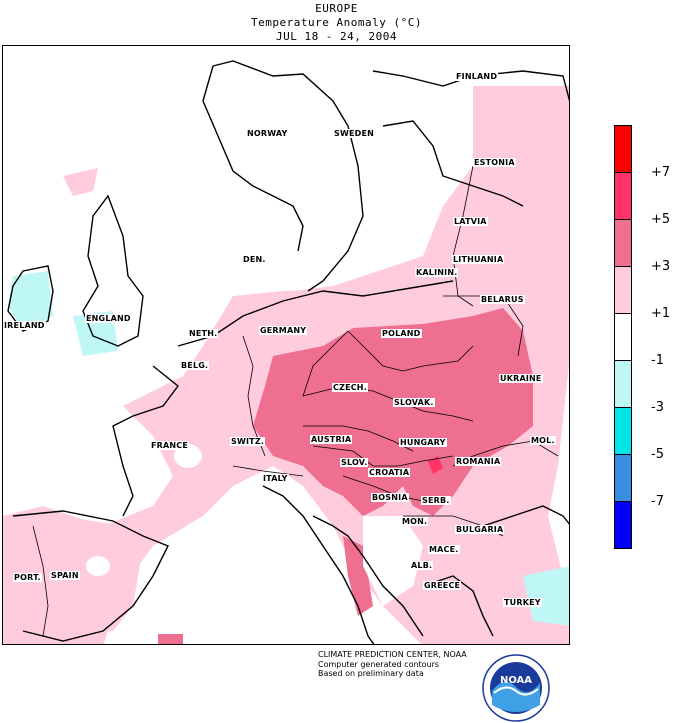  Describe the element at coordinates (470, 221) in the screenshot. I see `country-label: LATVIA` at that location.